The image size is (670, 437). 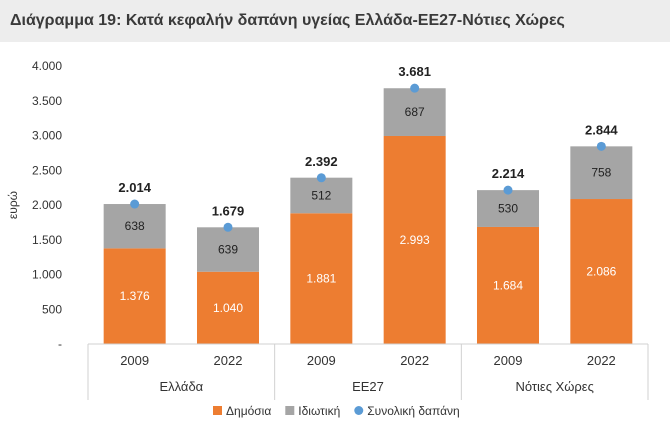 What do you see at coordinates (228, 210) in the screenshot?
I see `data-label-total: 1.679` at bounding box center [228, 210].